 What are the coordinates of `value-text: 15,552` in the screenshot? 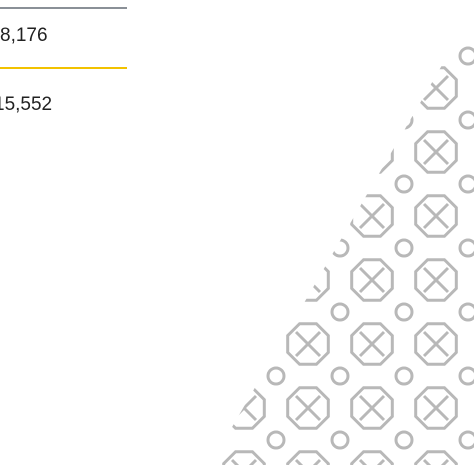 It's located at (26, 104).